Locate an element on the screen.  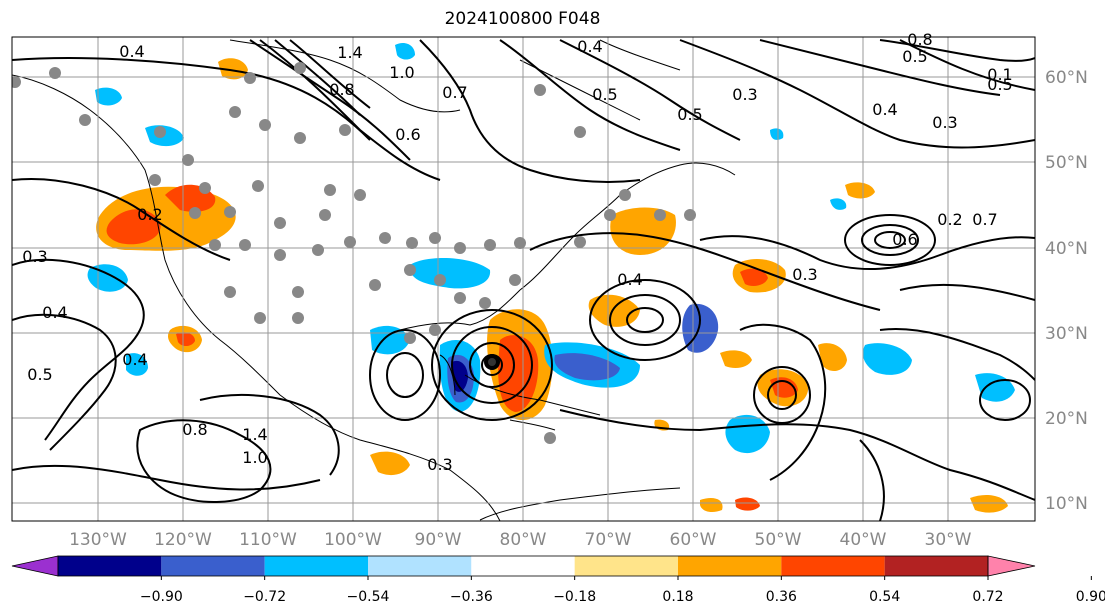
longitude-label: 130°W is located at coordinates (98, 540).